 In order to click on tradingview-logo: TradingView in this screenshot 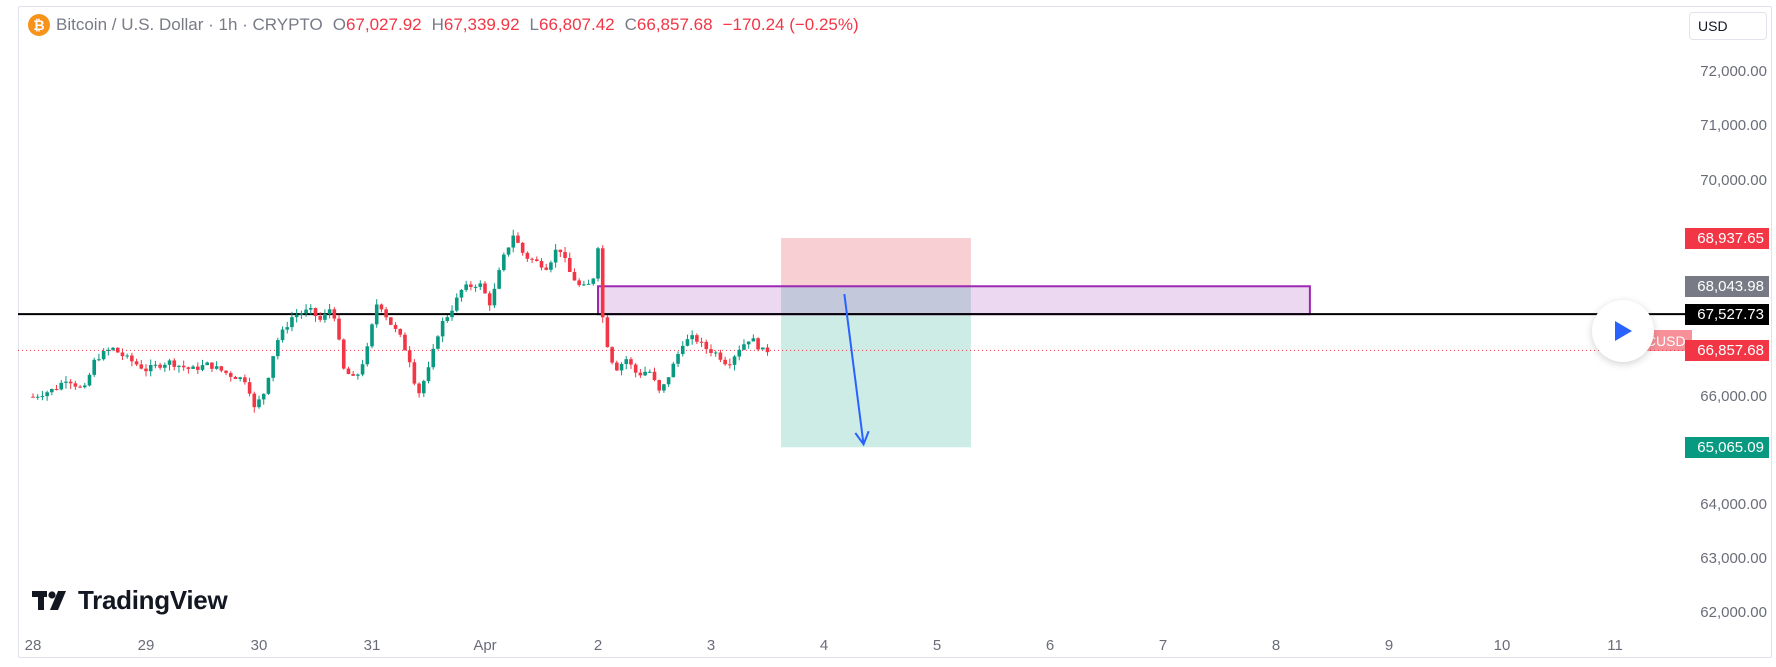, I will do `click(130, 600)`.